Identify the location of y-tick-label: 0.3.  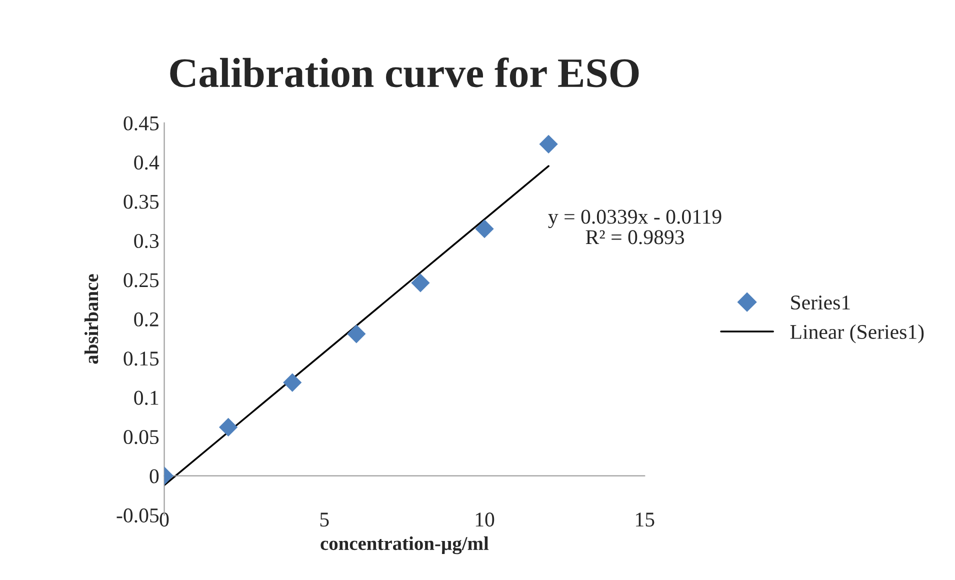
(146, 241).